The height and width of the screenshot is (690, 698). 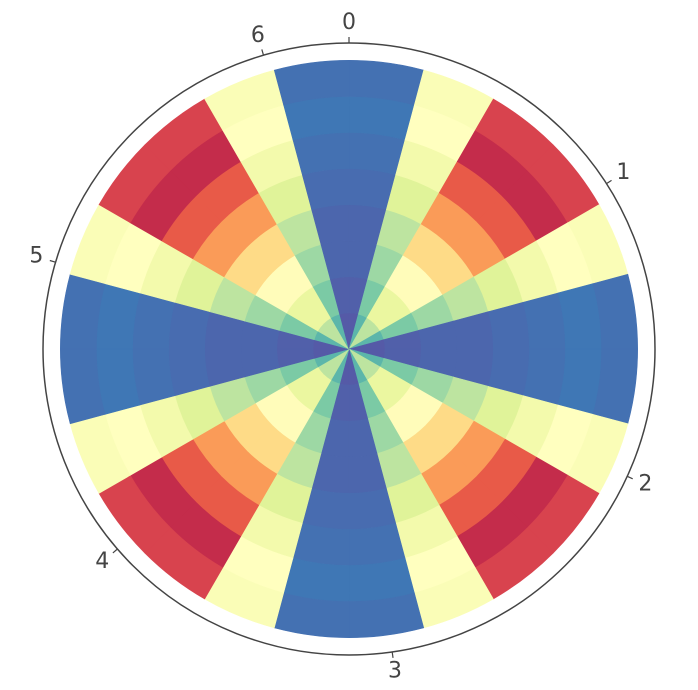 What do you see at coordinates (645, 484) in the screenshot?
I see `theta-tick-label: 2` at bounding box center [645, 484].